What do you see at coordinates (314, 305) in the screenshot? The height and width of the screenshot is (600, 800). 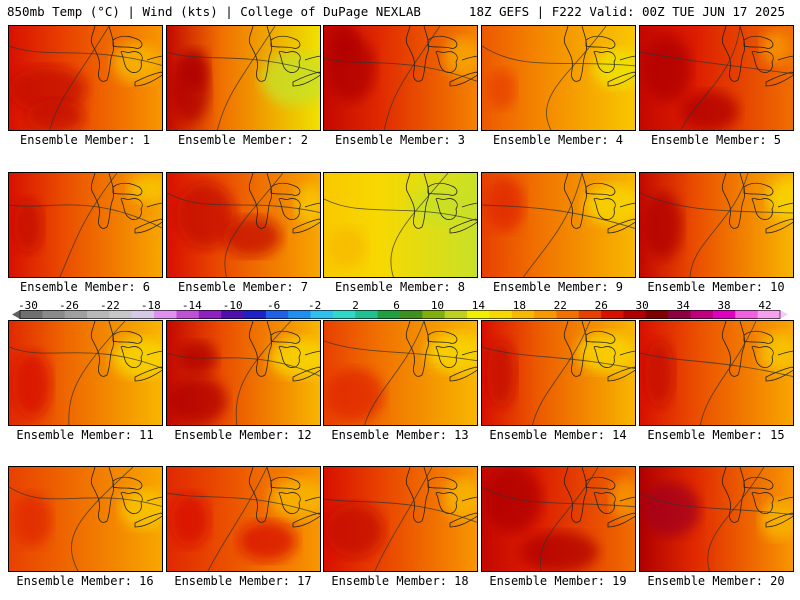 I see `colorbar-tick-label: -2` at bounding box center [314, 305].